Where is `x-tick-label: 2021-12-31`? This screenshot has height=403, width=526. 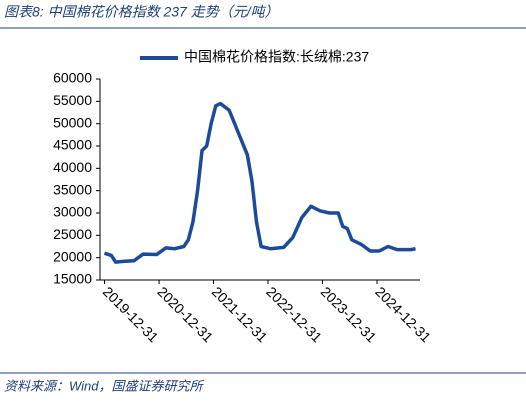
x-tick-label: 2021-12-31 is located at coordinates (240, 314).